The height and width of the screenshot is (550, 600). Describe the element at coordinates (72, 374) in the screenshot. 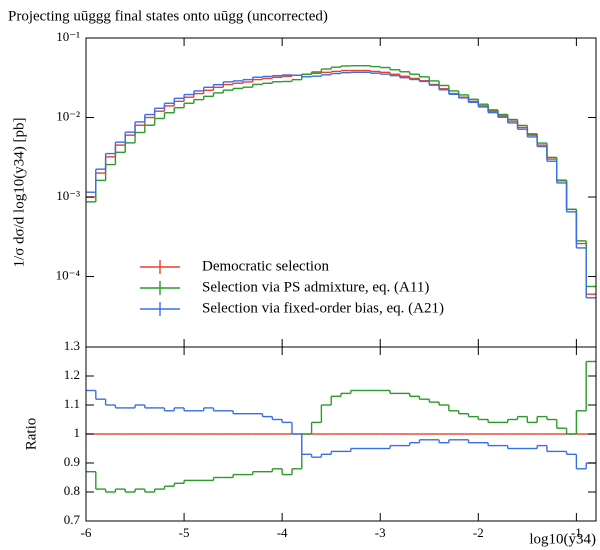

I see `y-tick-label: 1.2` at that location.